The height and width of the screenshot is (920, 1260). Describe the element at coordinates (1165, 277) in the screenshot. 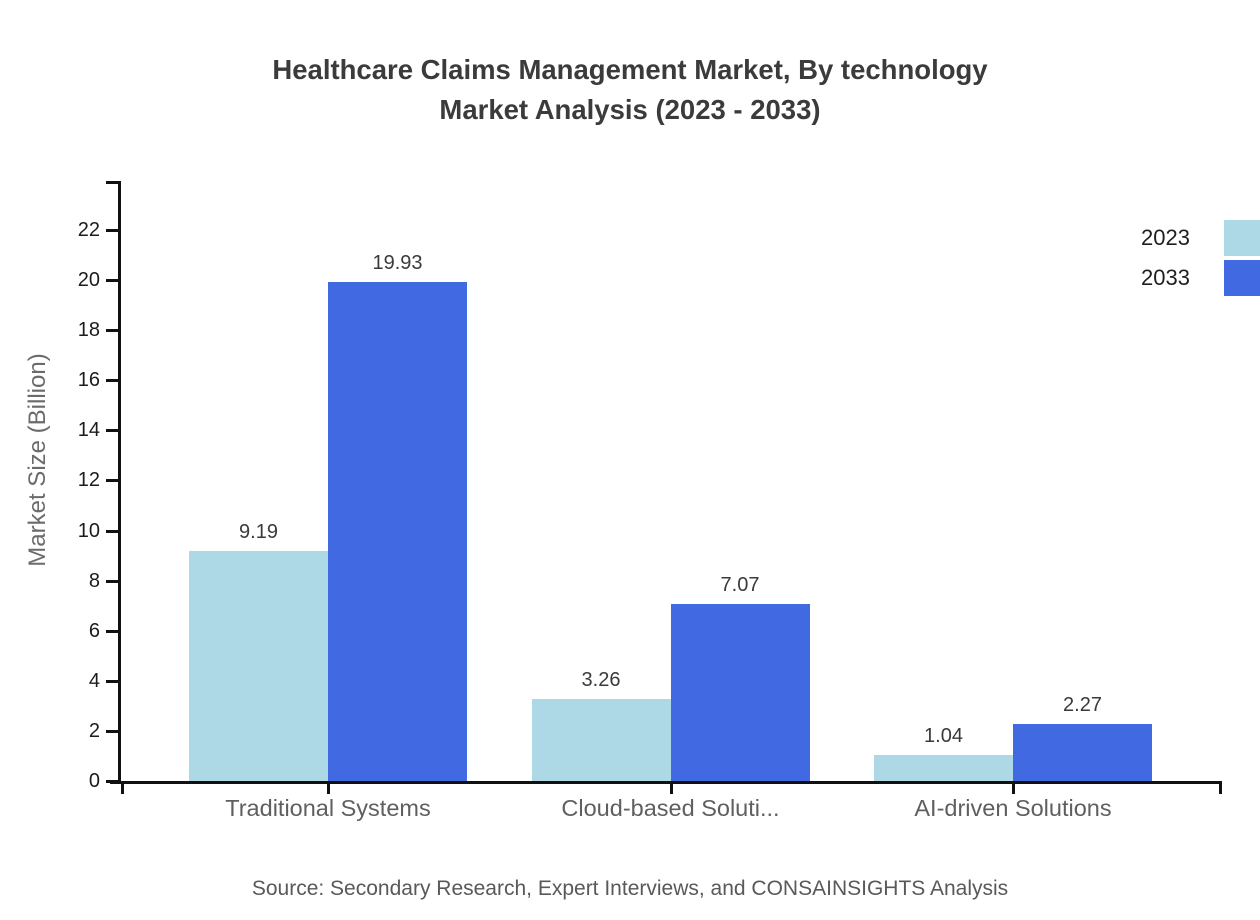

I see `legend-label-2033: 2033` at that location.